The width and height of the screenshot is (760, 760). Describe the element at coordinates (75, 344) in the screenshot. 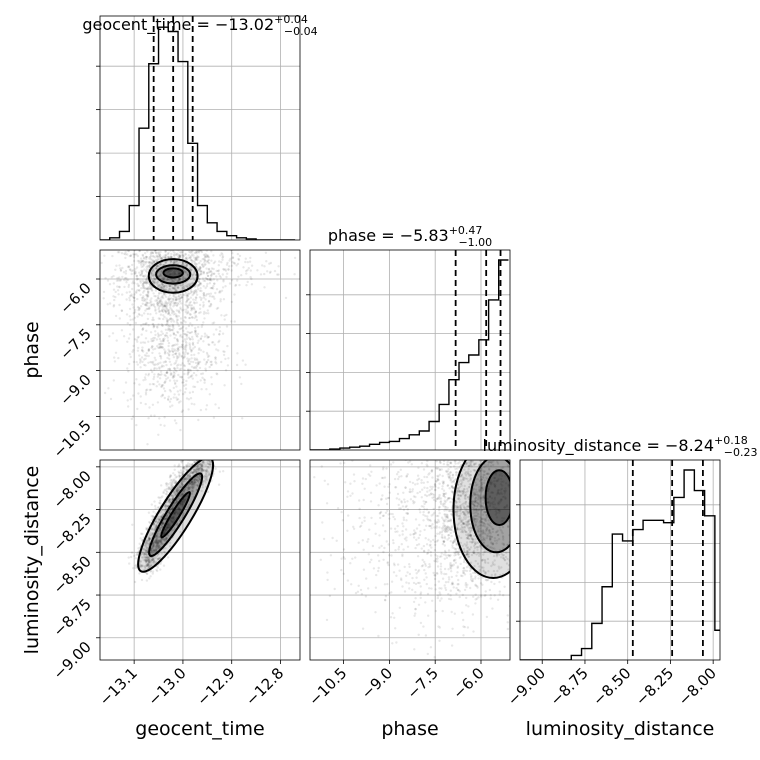

I see `y-tick-label-phase: −7.5` at that location.